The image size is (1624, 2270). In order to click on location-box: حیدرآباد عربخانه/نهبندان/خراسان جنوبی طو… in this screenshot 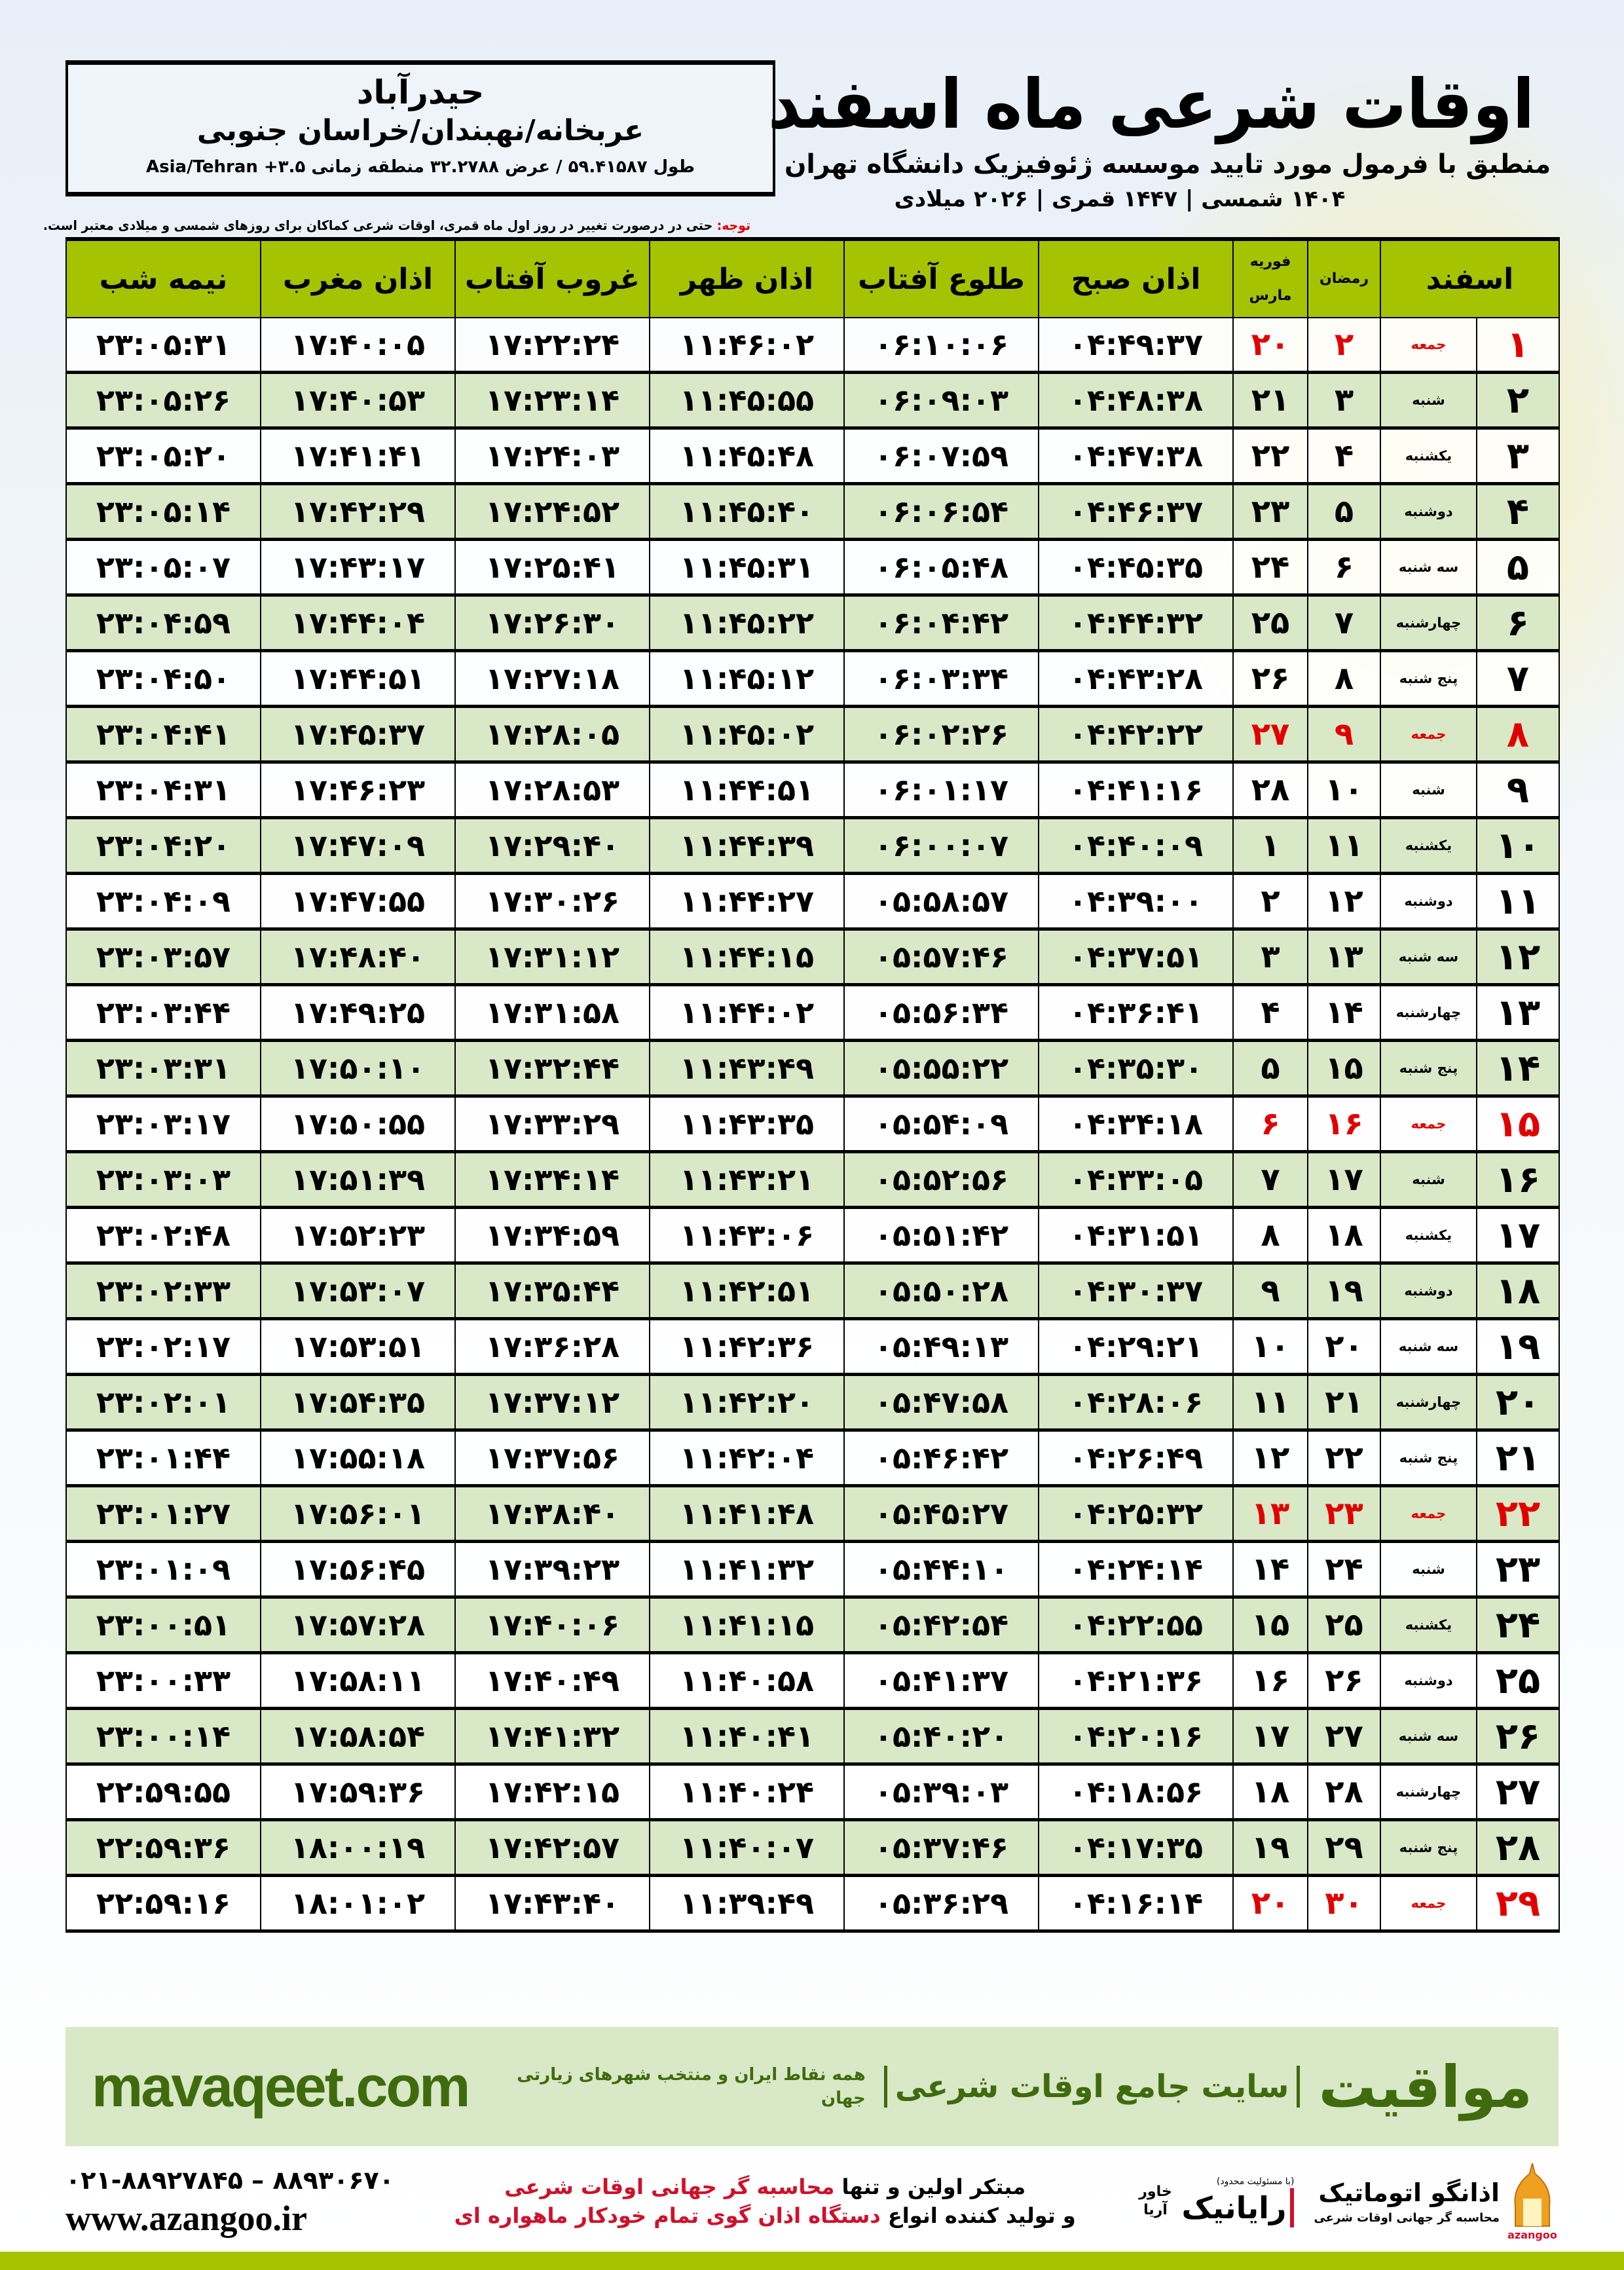, I will do `click(420, 128)`.